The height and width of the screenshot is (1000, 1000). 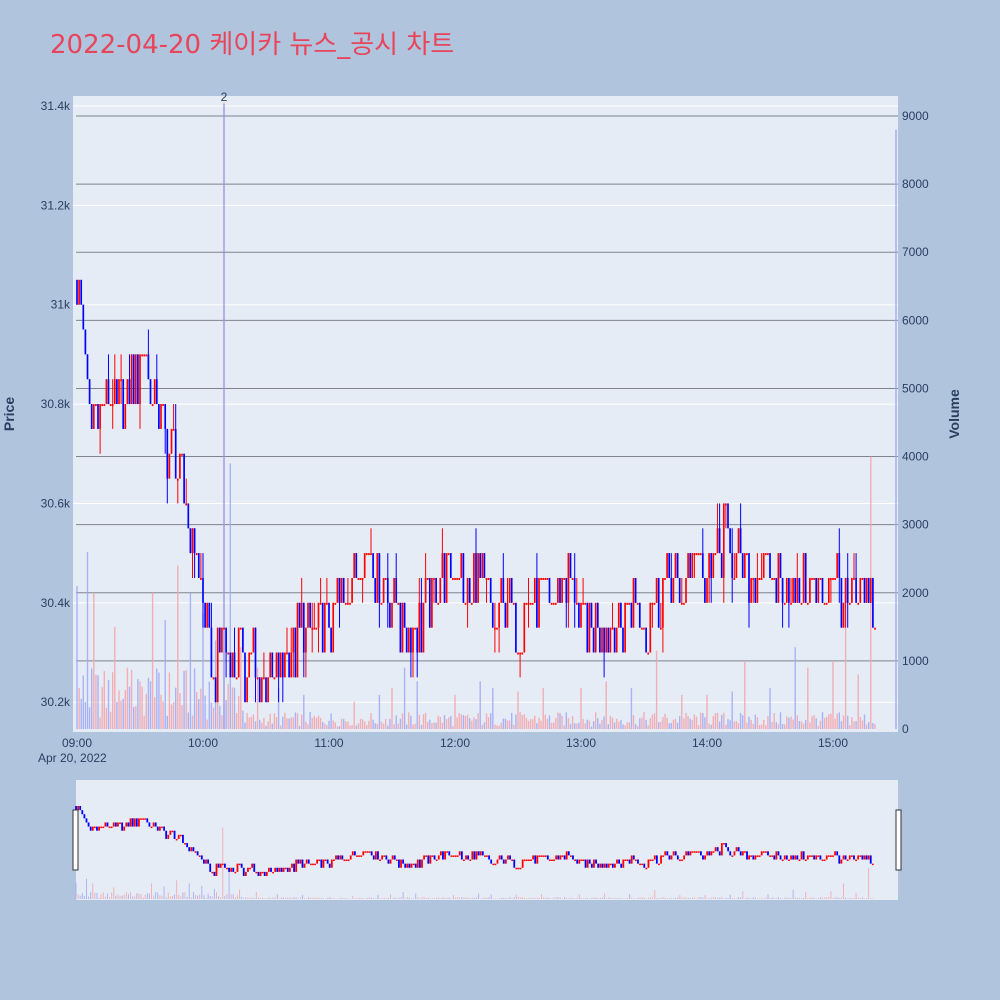 I want to click on range-slider-handle-right, so click(x=898, y=840).